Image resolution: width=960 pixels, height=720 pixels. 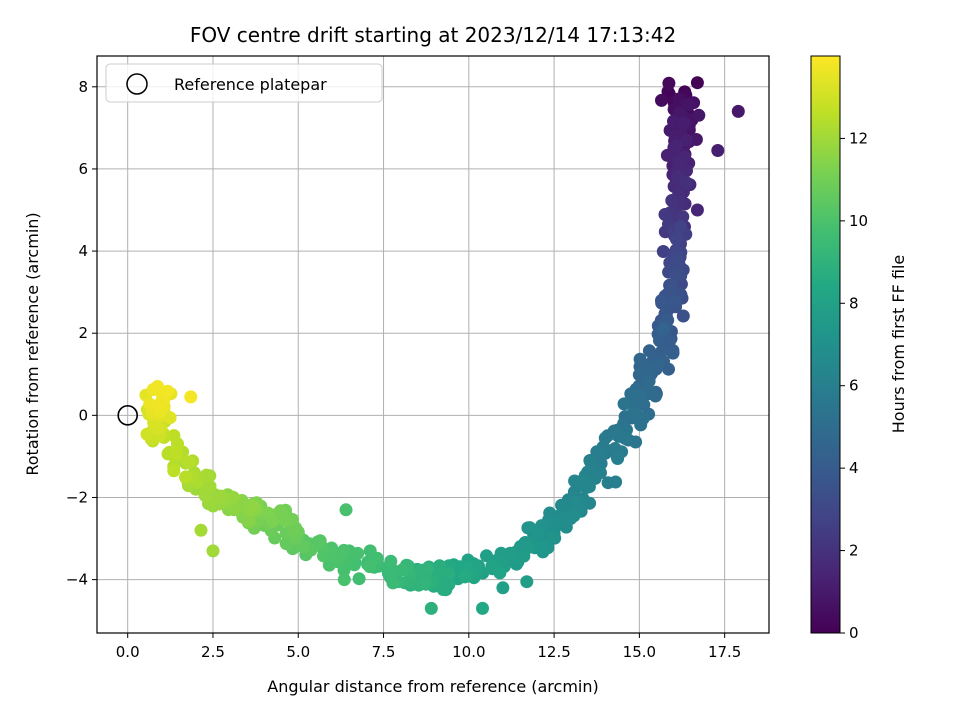 What do you see at coordinates (854, 386) in the screenshot?
I see `colorbar-tick-label: 6` at bounding box center [854, 386].